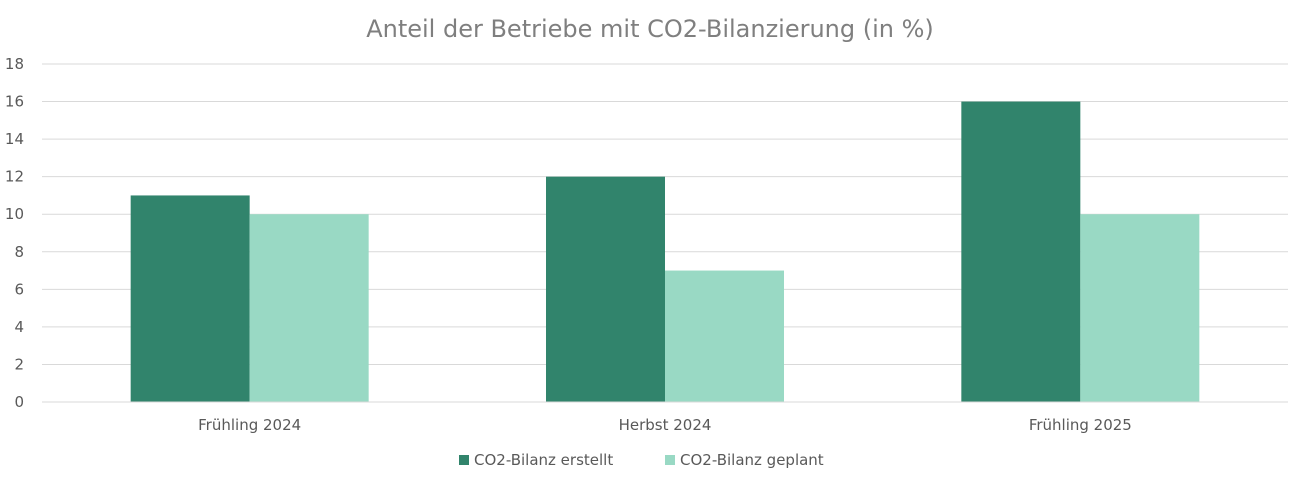 The width and height of the screenshot is (1300, 485). What do you see at coordinates (249, 425) in the screenshot?
I see `x-category-label: Frühling 2024` at bounding box center [249, 425].